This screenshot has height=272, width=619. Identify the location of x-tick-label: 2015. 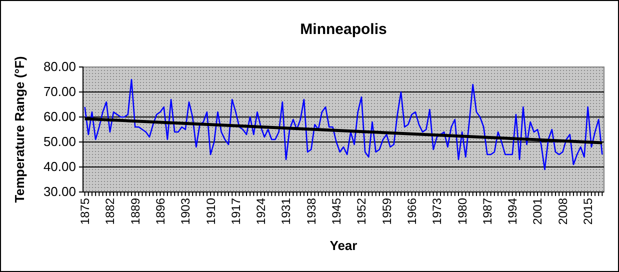
(588, 211).